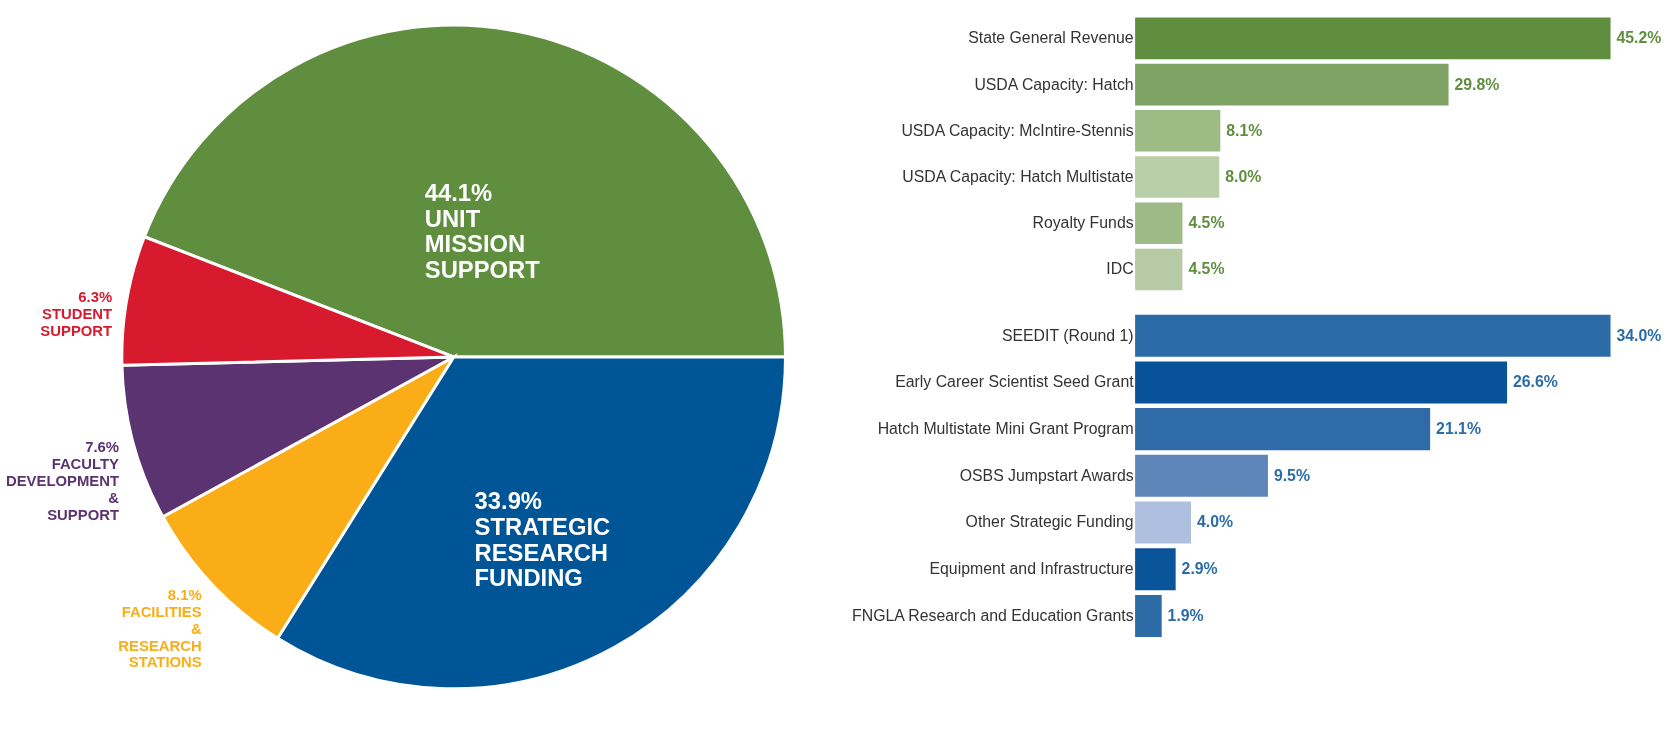  What do you see at coordinates (1049, 522) in the screenshot?
I see `y-tick-label: Other Strategic Funding` at bounding box center [1049, 522].